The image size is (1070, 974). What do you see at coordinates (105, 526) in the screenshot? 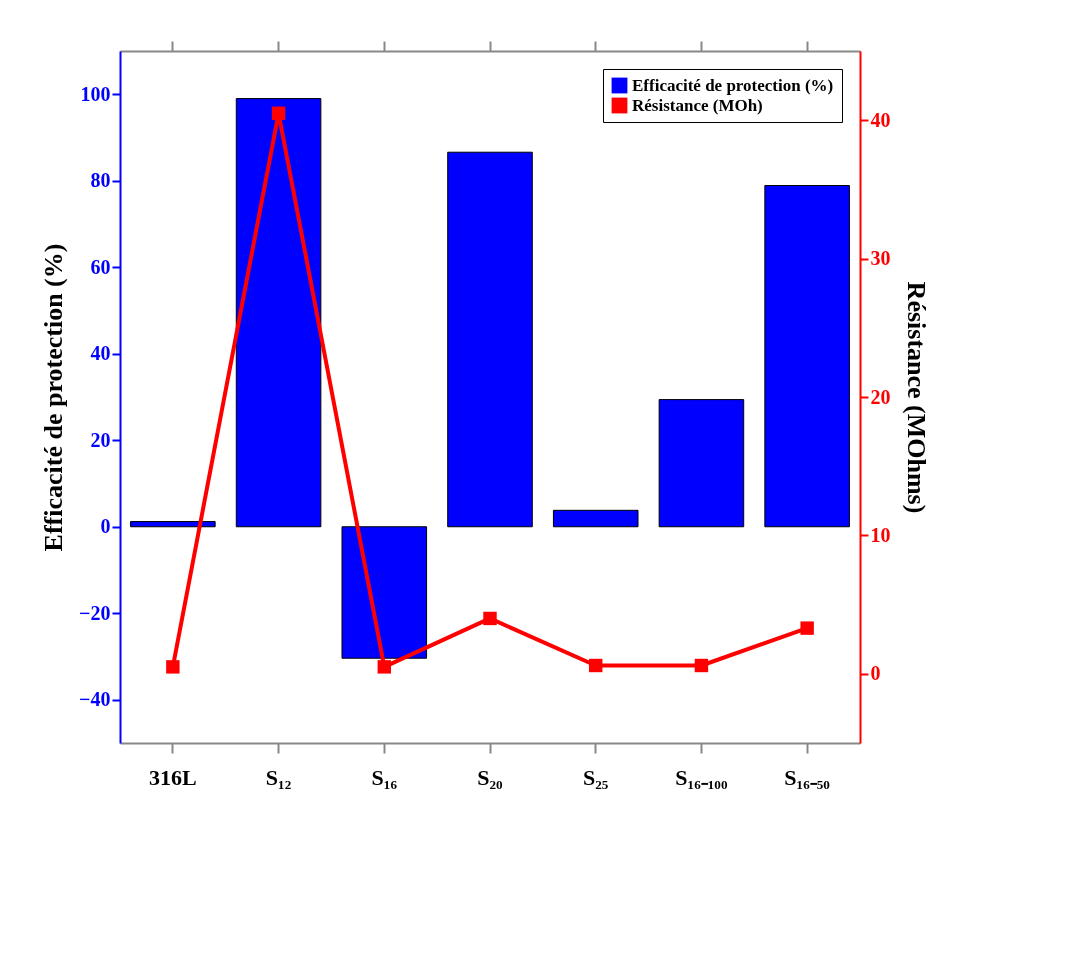
I see `y-tick-label: 0` at bounding box center [105, 526].